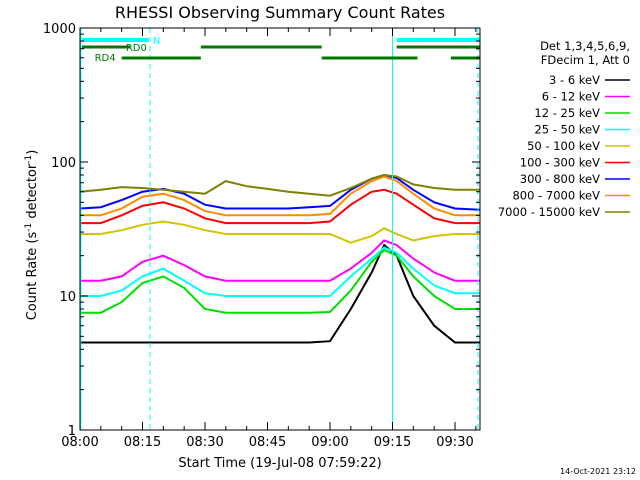  Describe the element at coordinates (560, 179) in the screenshot. I see `legend-label: 300 - 800 keV` at that location.